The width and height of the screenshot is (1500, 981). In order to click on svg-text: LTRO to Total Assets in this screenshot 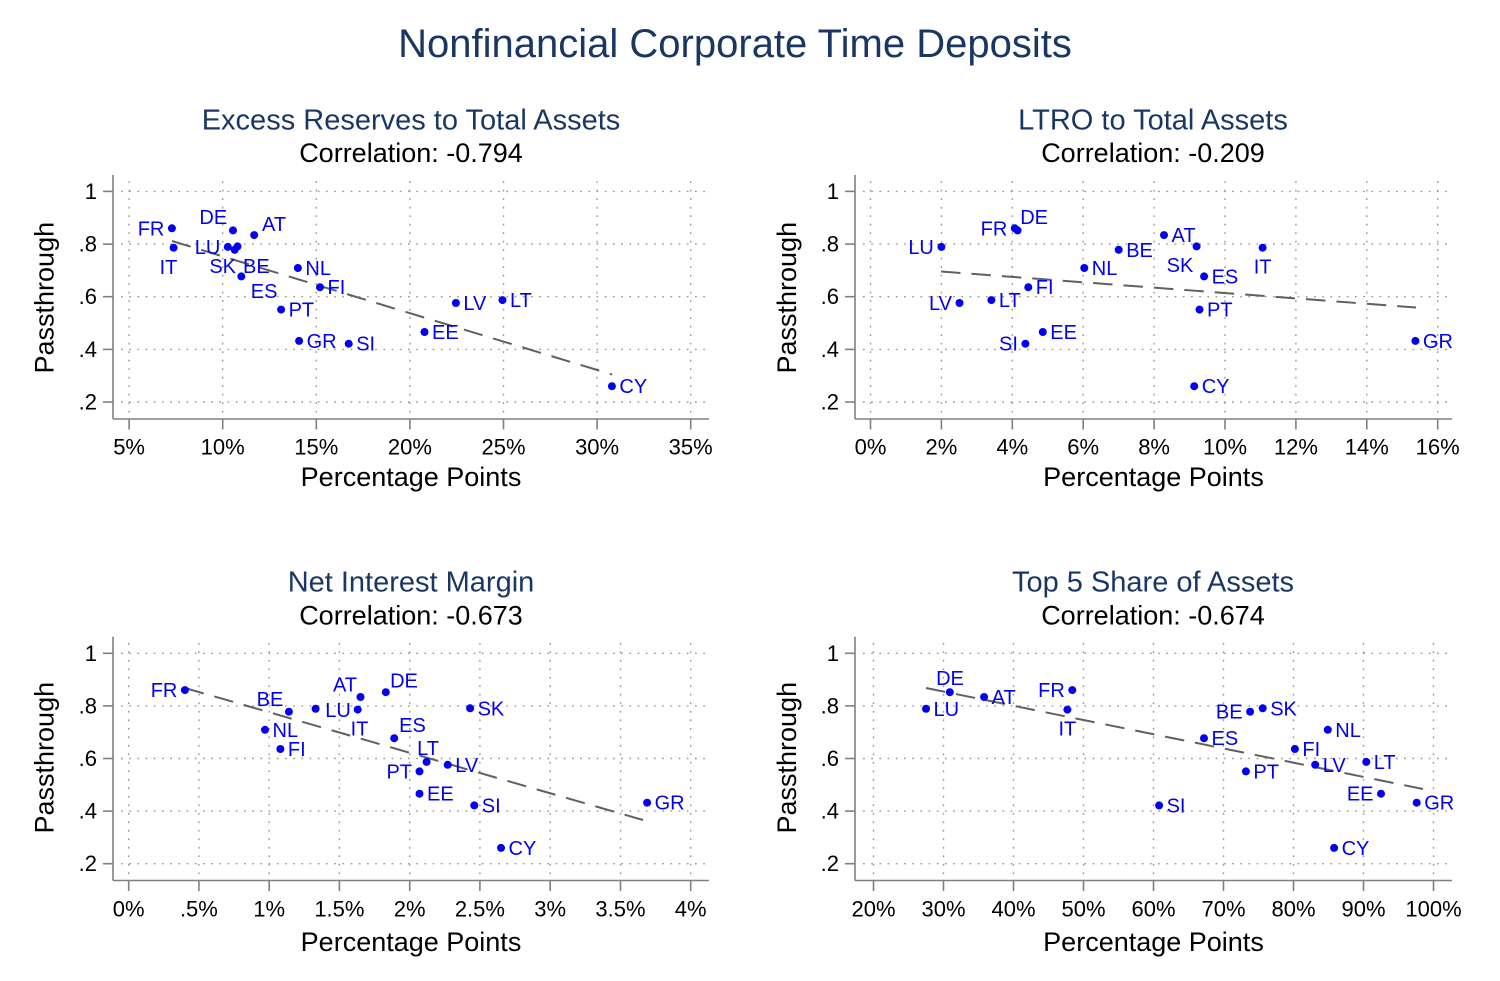, I will do `click(1153, 121)`.